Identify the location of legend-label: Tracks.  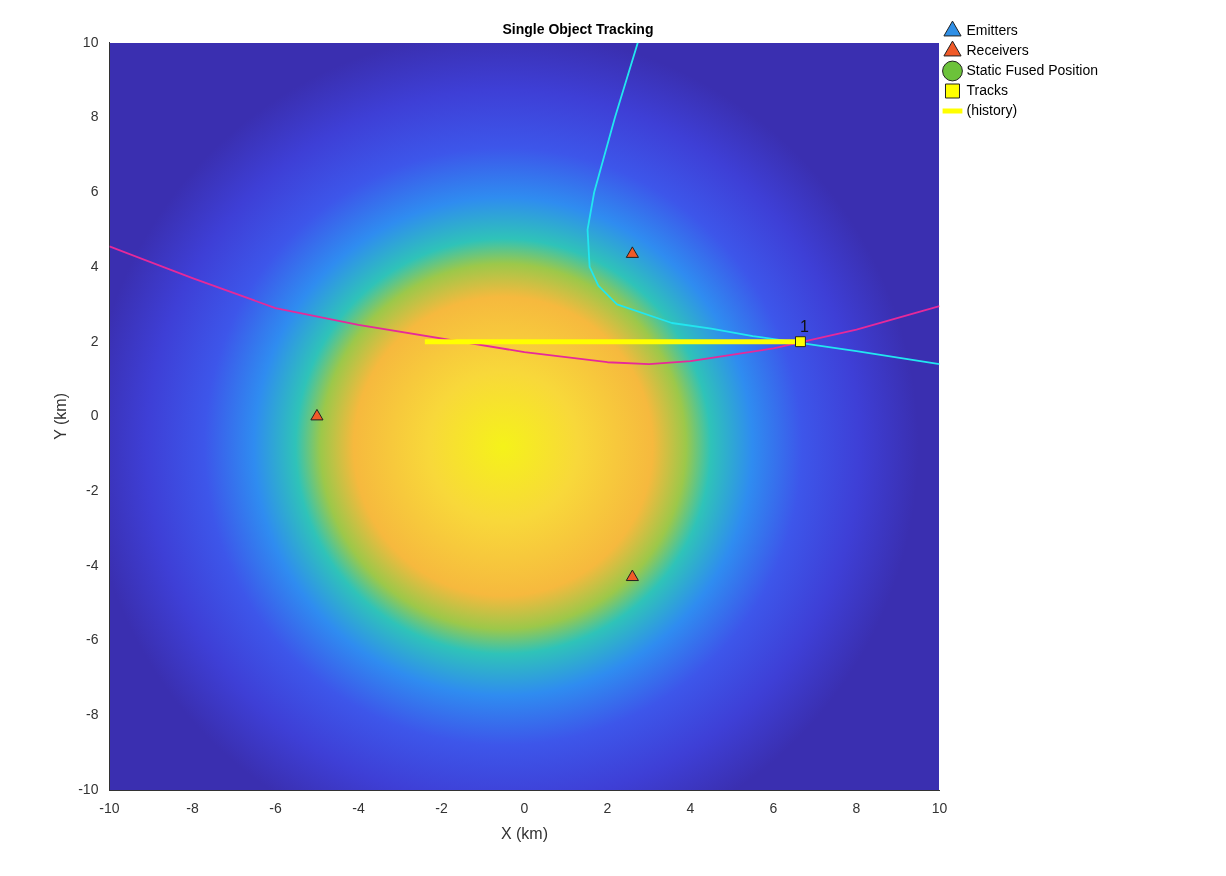
(987, 89).